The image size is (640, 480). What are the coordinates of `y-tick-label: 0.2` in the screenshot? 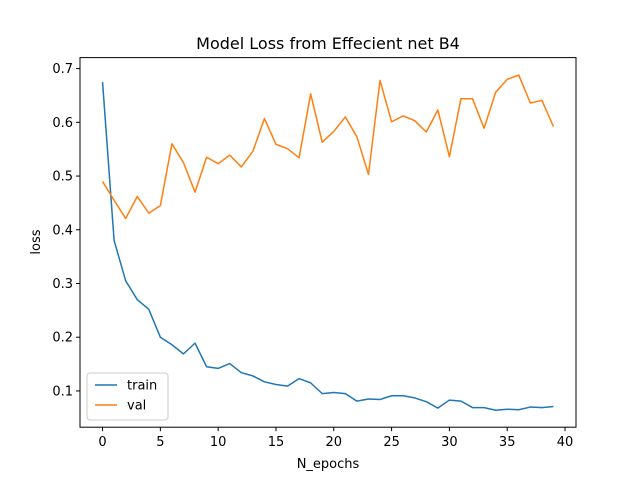 It's located at (62, 338).